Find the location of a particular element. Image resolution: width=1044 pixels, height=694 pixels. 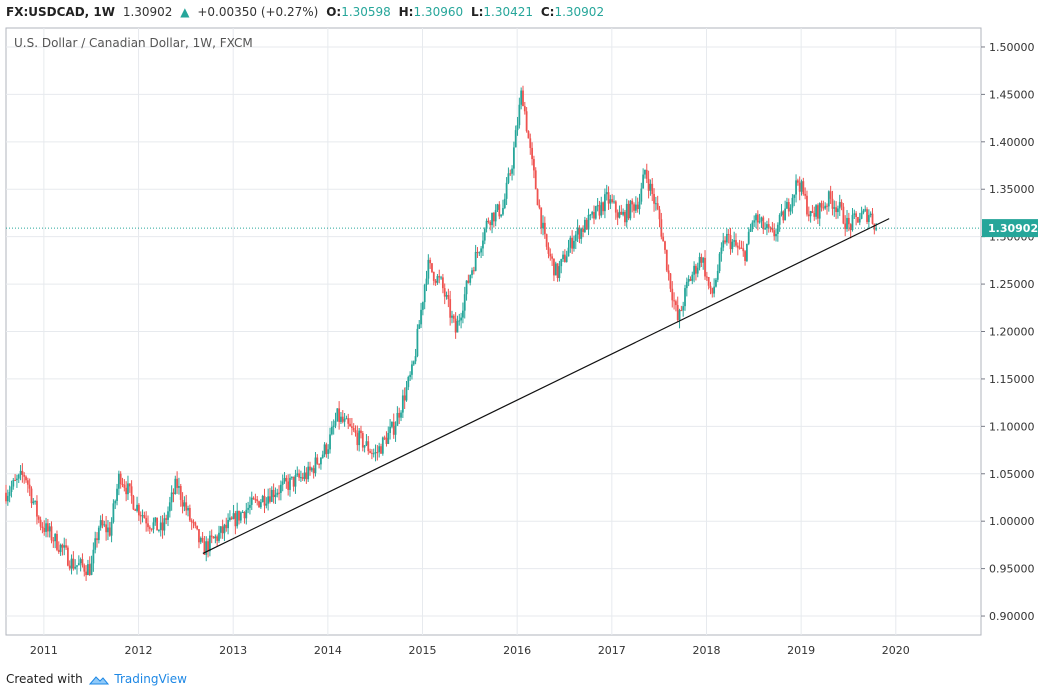

last-price-tag is located at coordinates (1010, 228).